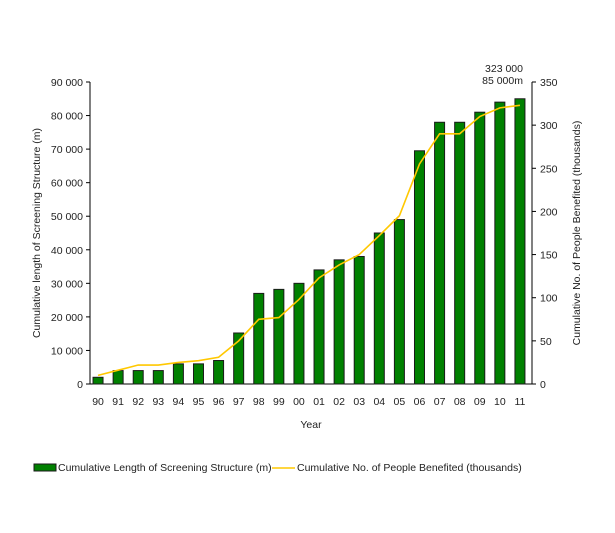 This screenshot has height=533, width=615. Describe the element at coordinates (239, 402) in the screenshot. I see `x-tick-label: 97` at that location.